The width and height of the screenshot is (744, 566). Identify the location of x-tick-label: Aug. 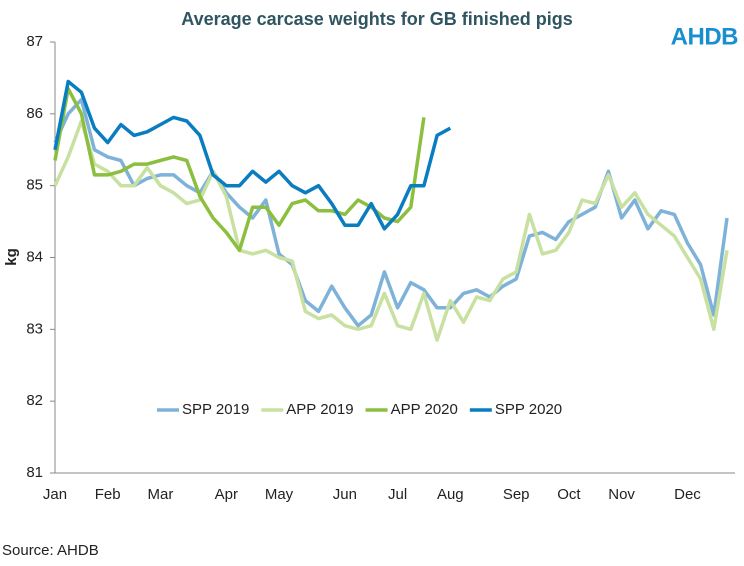
(450, 494).